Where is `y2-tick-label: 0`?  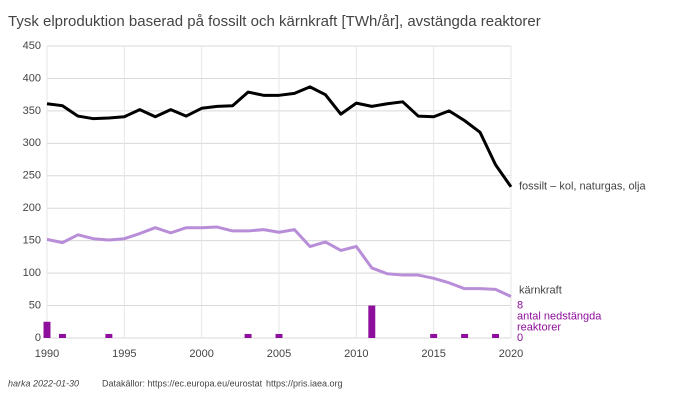
y2-tick-label: 0 is located at coordinates (520, 338).